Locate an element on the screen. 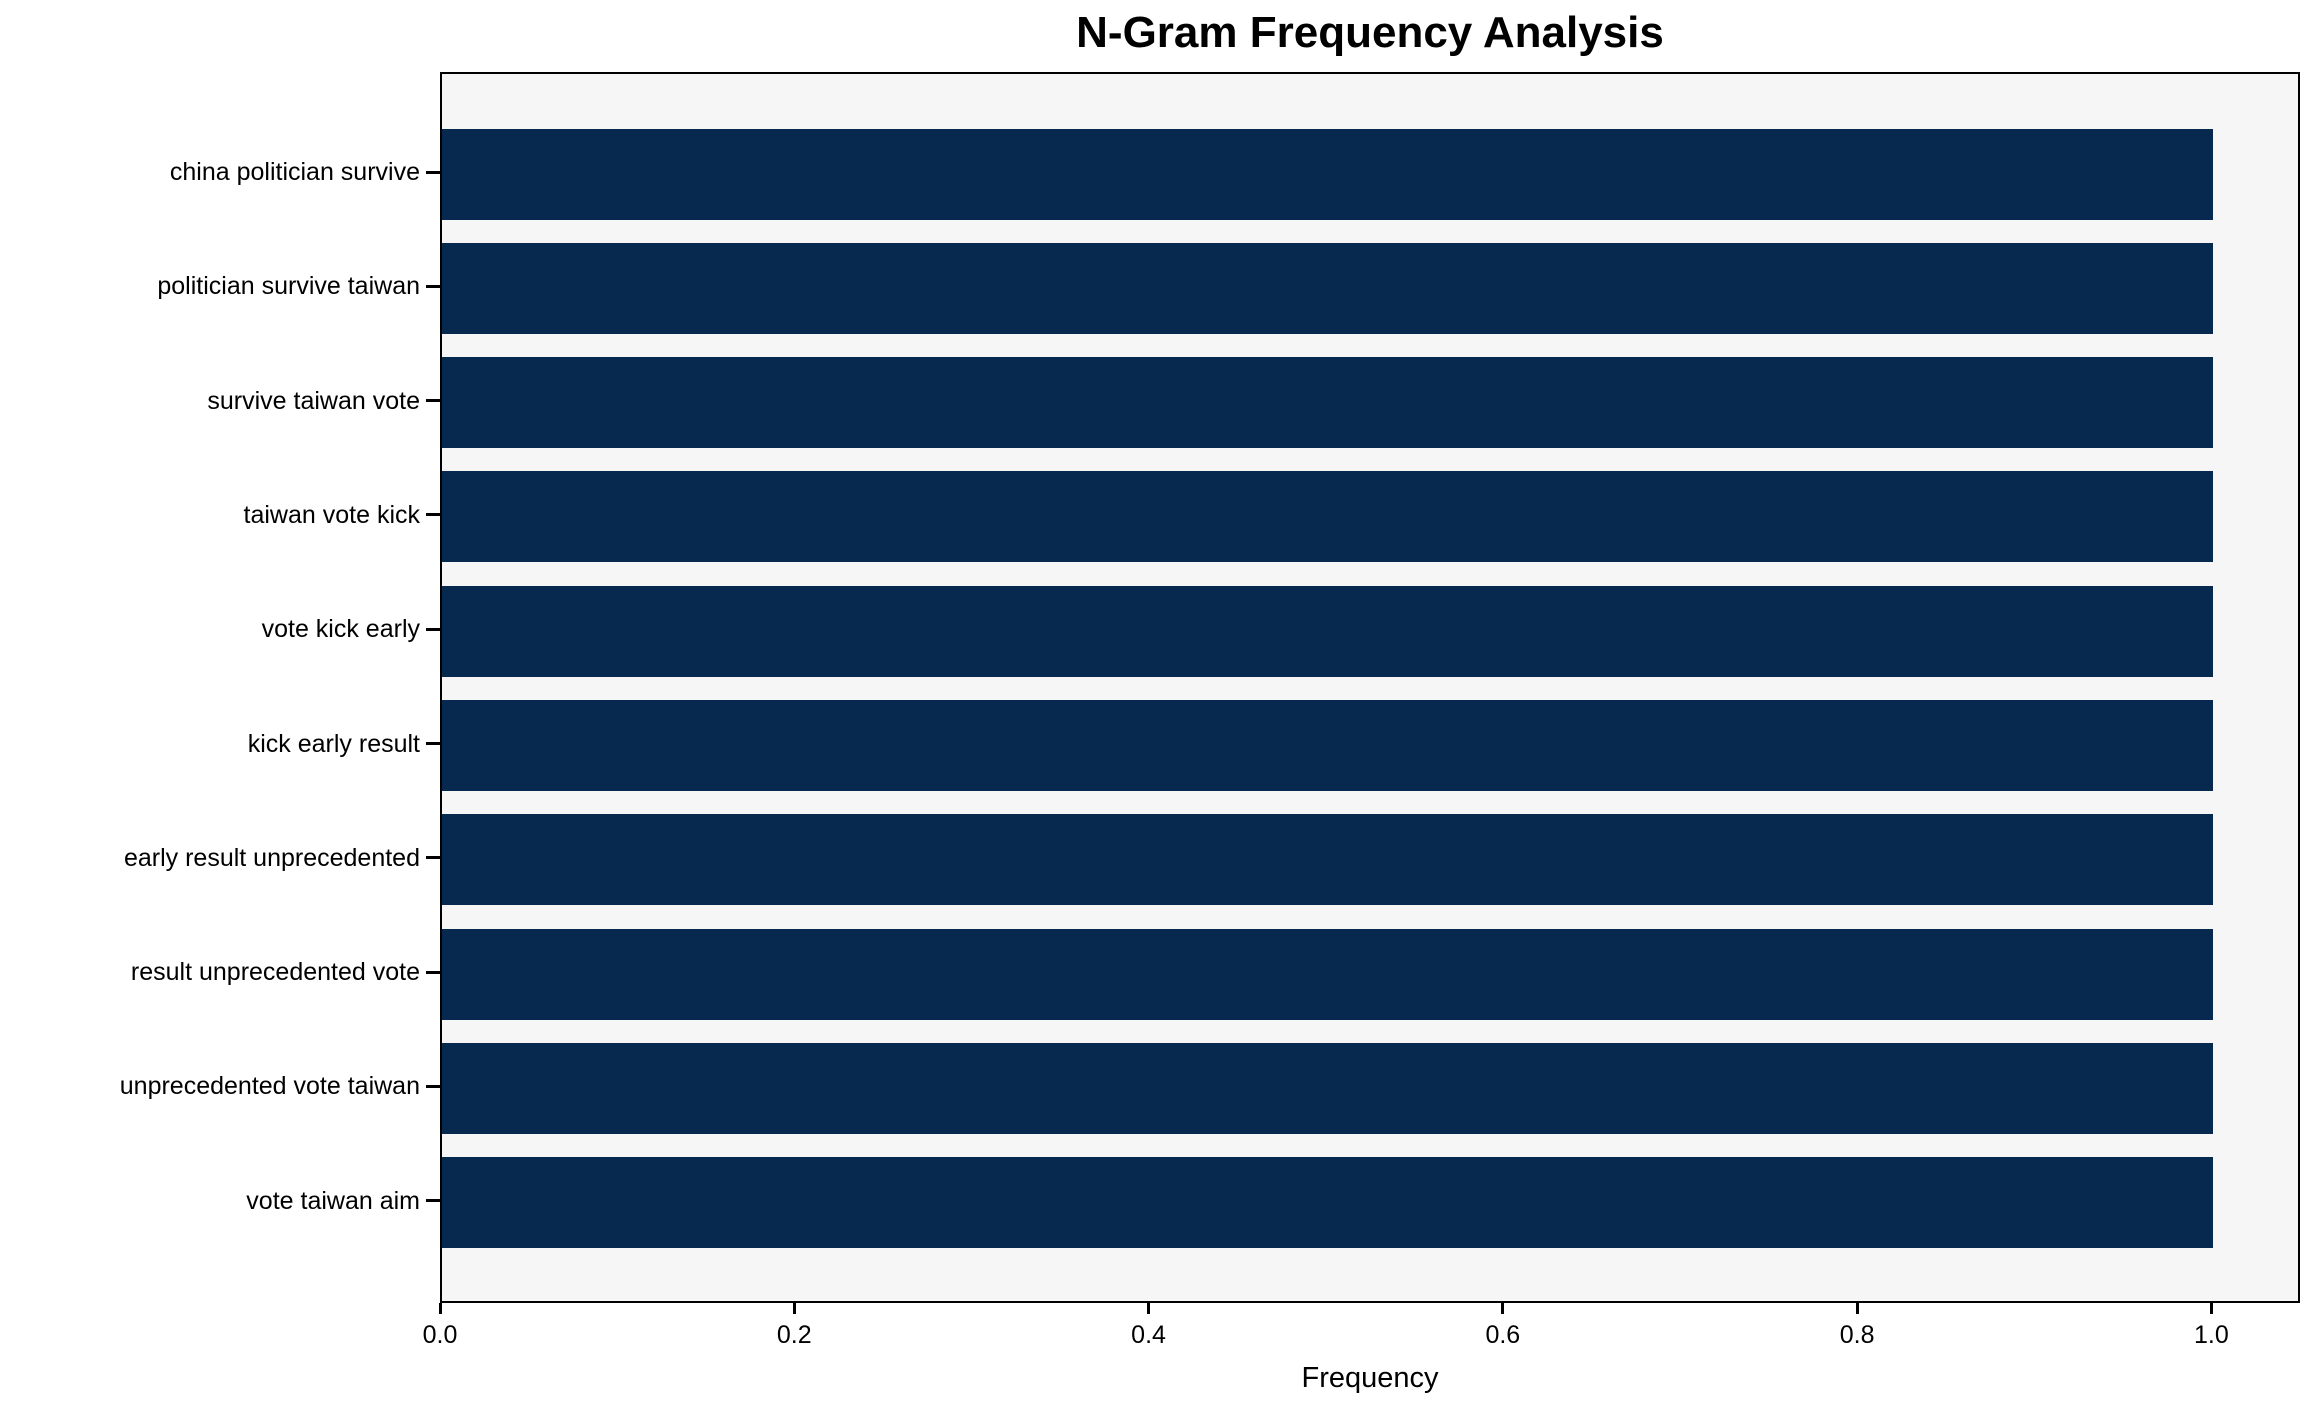 The image size is (2320, 1414). y-tick-label: result unprecedented vote is located at coordinates (275, 972).